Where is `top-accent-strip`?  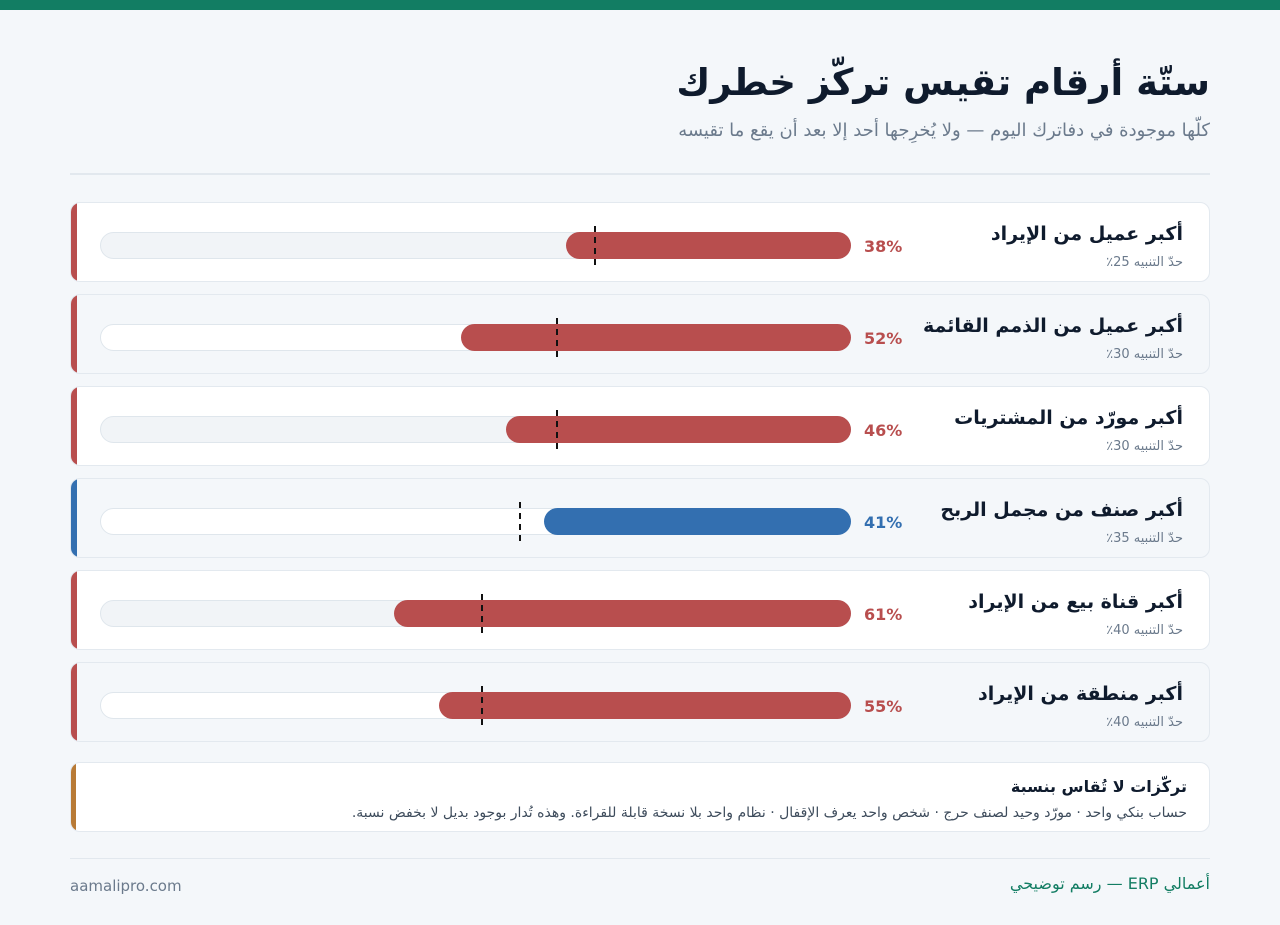 top-accent-strip is located at coordinates (640, 5).